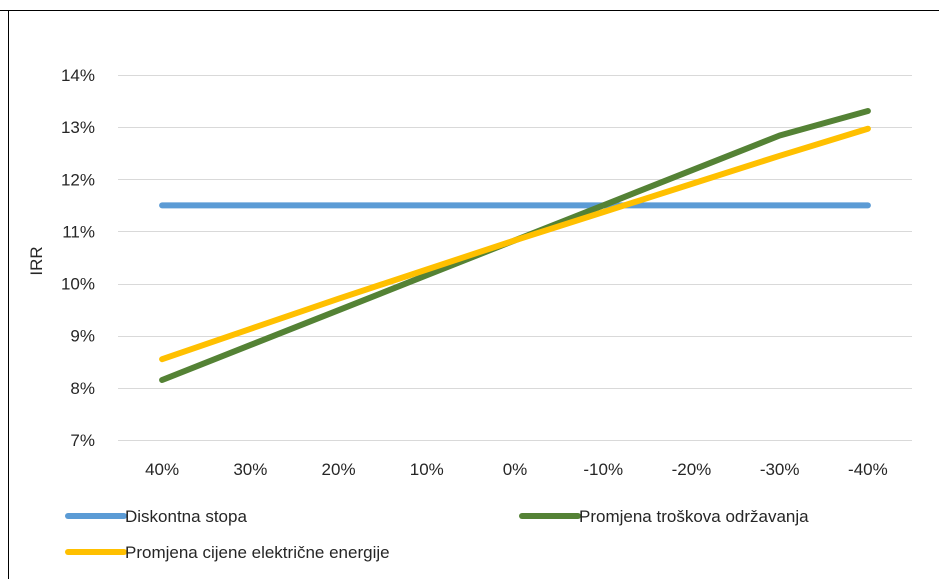  What do you see at coordinates (339, 469) in the screenshot?
I see `x-tick-label: 20%` at bounding box center [339, 469].